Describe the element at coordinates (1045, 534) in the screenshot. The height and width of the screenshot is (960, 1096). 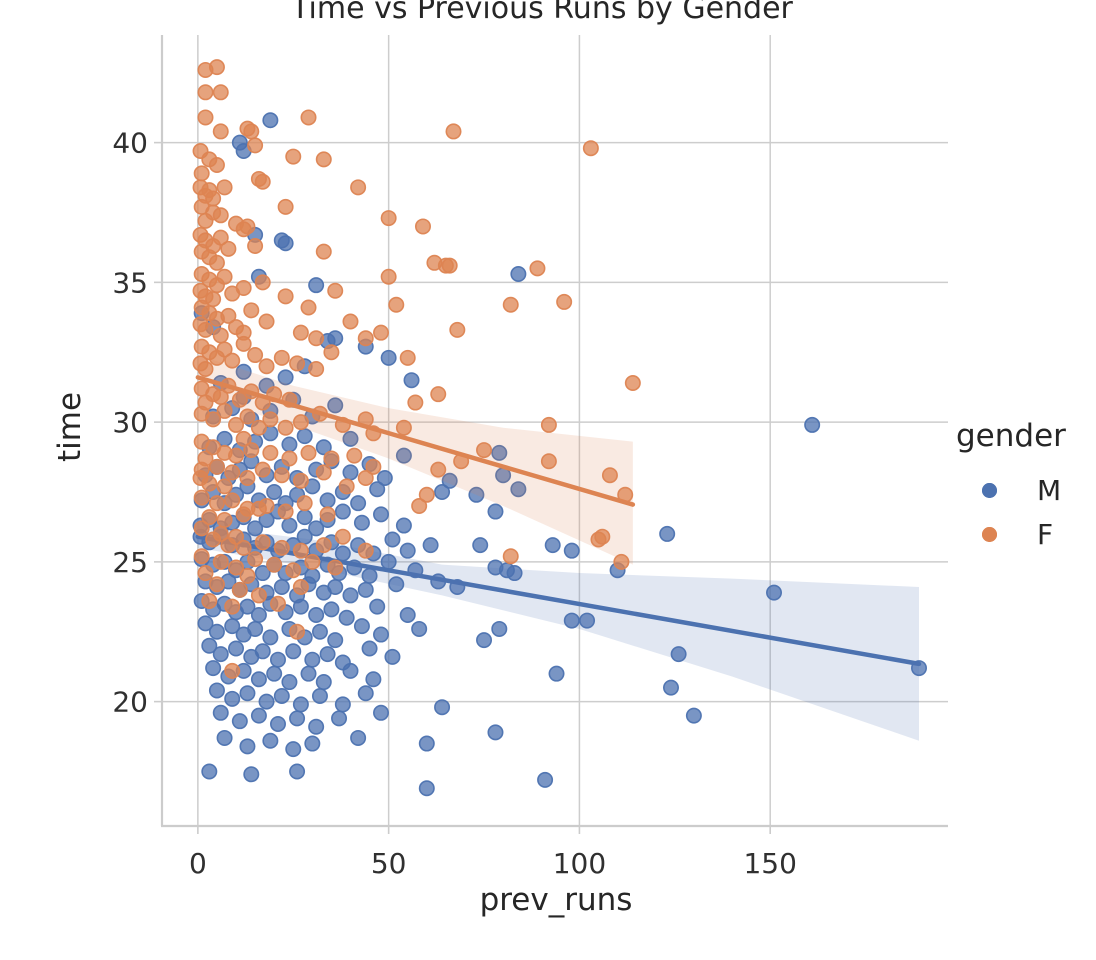
I see `legend-label-f: F` at that location.